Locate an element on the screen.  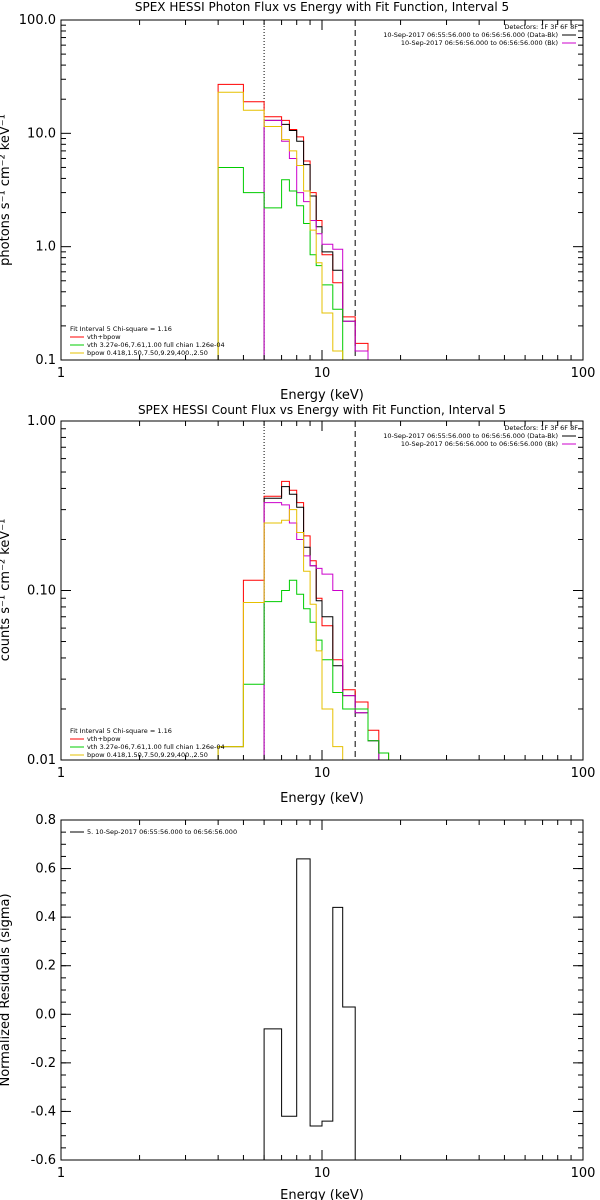
panel1-legend-fit: vth+bpow is located at coordinates (104, 337).